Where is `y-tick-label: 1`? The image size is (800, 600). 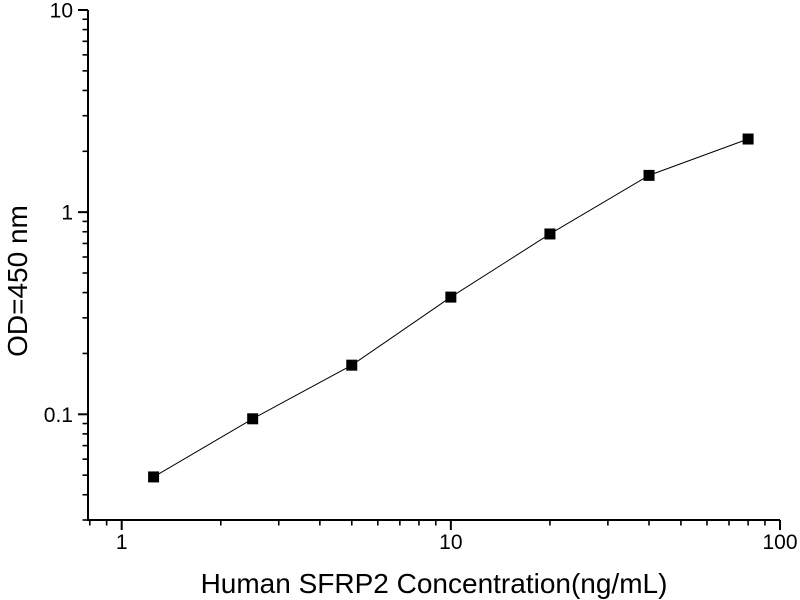 y-tick-label: 1 is located at coordinates (67, 213).